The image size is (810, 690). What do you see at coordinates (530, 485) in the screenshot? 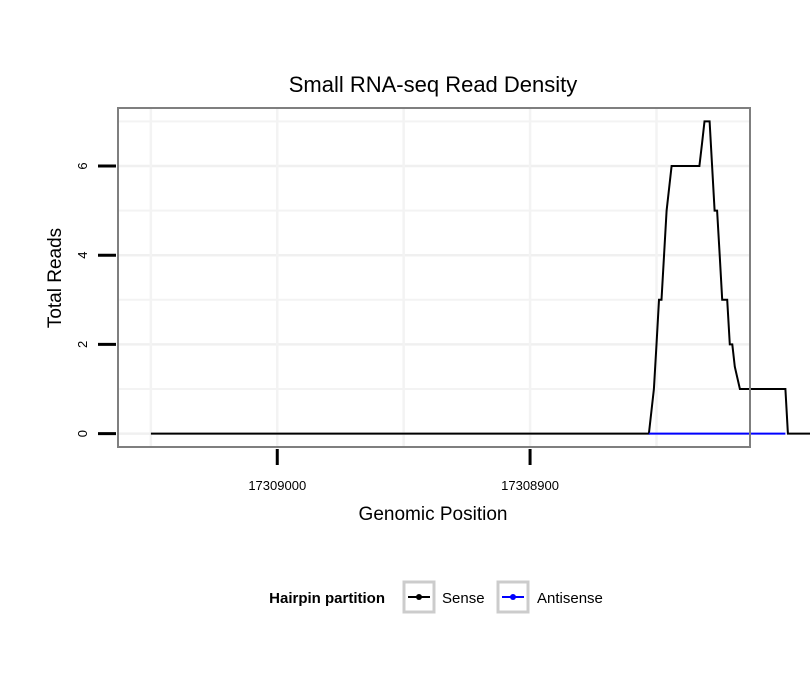
I see `x-tick-label: 17308900` at bounding box center [530, 485].